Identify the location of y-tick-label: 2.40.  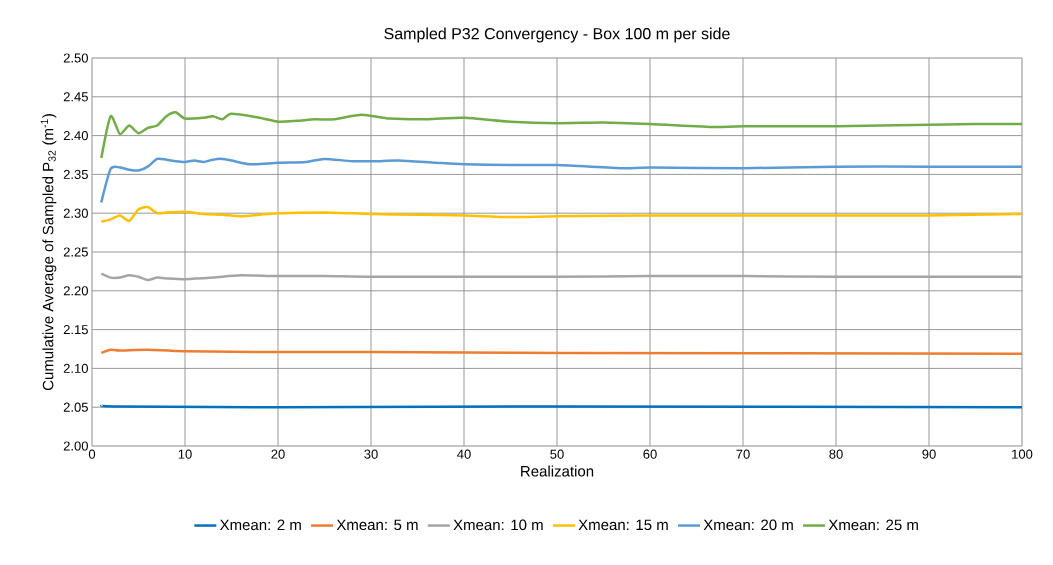
(75, 136).